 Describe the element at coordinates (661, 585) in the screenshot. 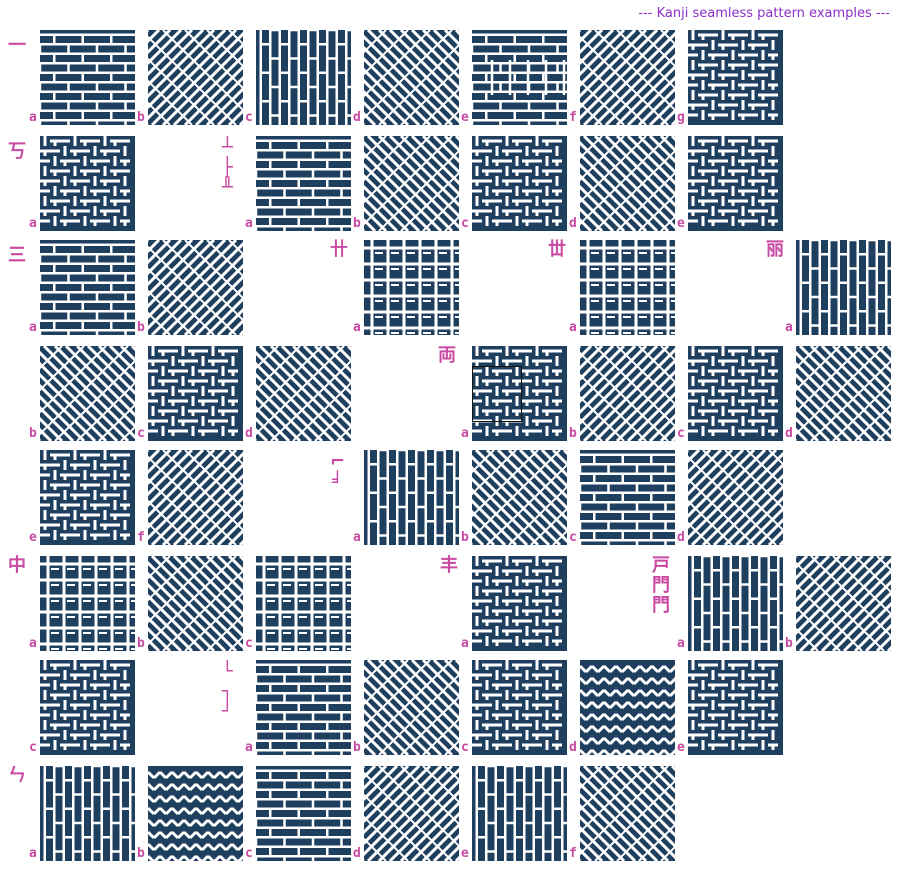

I see `kanji-marker: 戸 門 門` at that location.